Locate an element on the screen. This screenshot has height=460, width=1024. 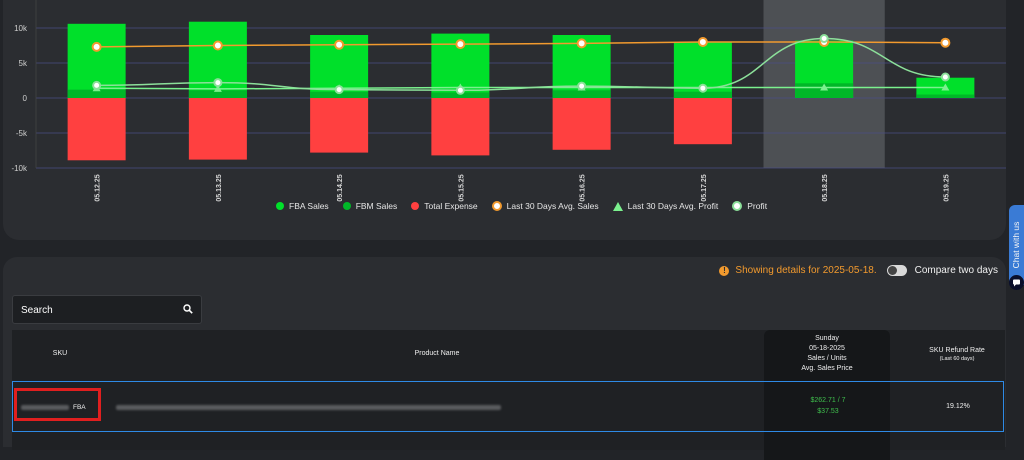
header-day-name: Sunday is located at coordinates (827, 338).